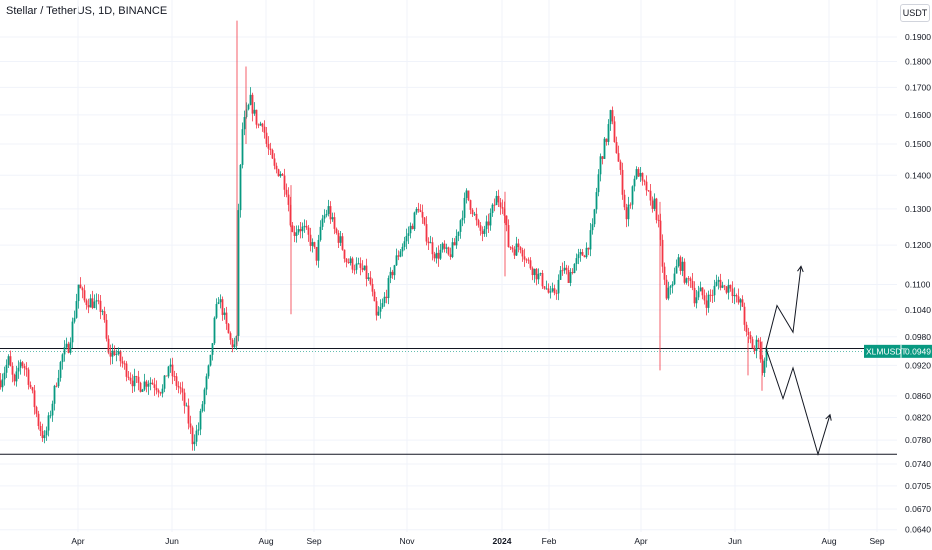  Describe the element at coordinates (798, 361) in the screenshot. I see `projection-paths` at that location.